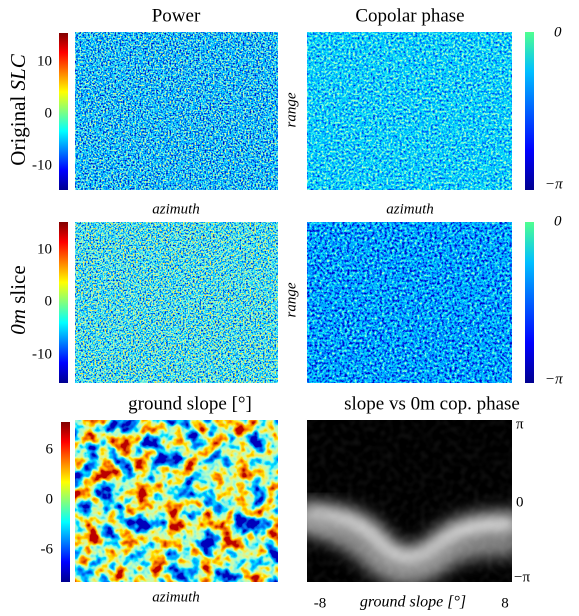 Image resolution: width=579 pixels, height=616 pixels. I want to click on x-tick-label: 8, so click(505, 603).